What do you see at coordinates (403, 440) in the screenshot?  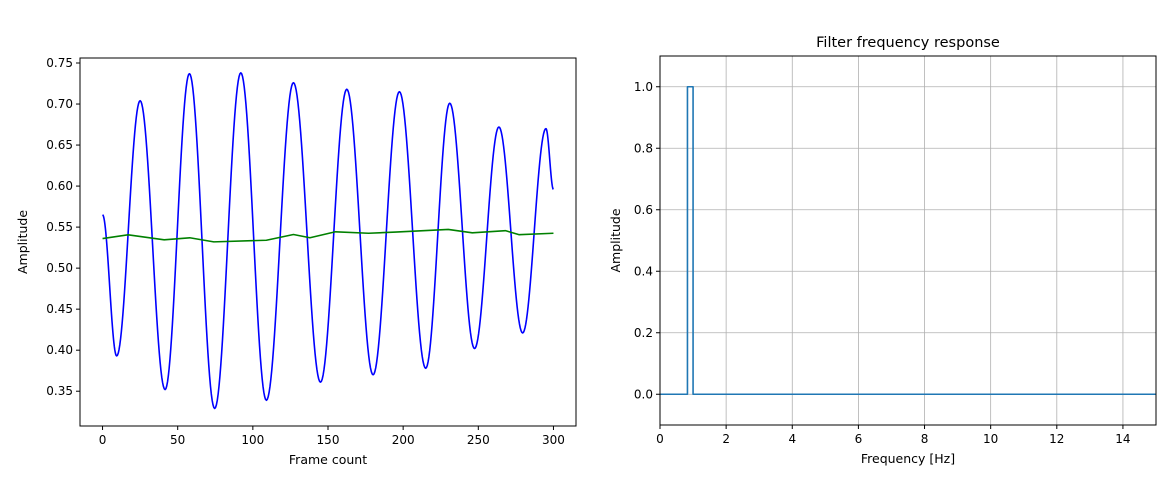 I see `x-tick-label: 200` at bounding box center [403, 440].